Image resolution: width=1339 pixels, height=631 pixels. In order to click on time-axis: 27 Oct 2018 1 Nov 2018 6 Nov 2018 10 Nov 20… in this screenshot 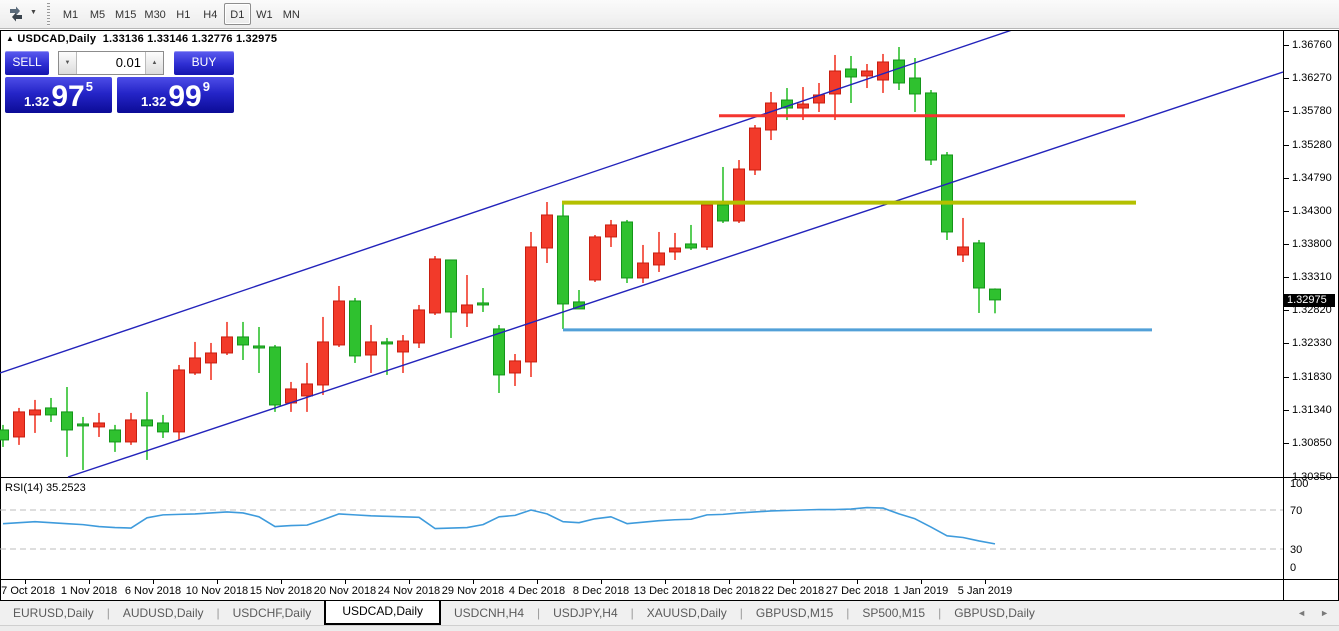, I will do `click(642, 590)`.